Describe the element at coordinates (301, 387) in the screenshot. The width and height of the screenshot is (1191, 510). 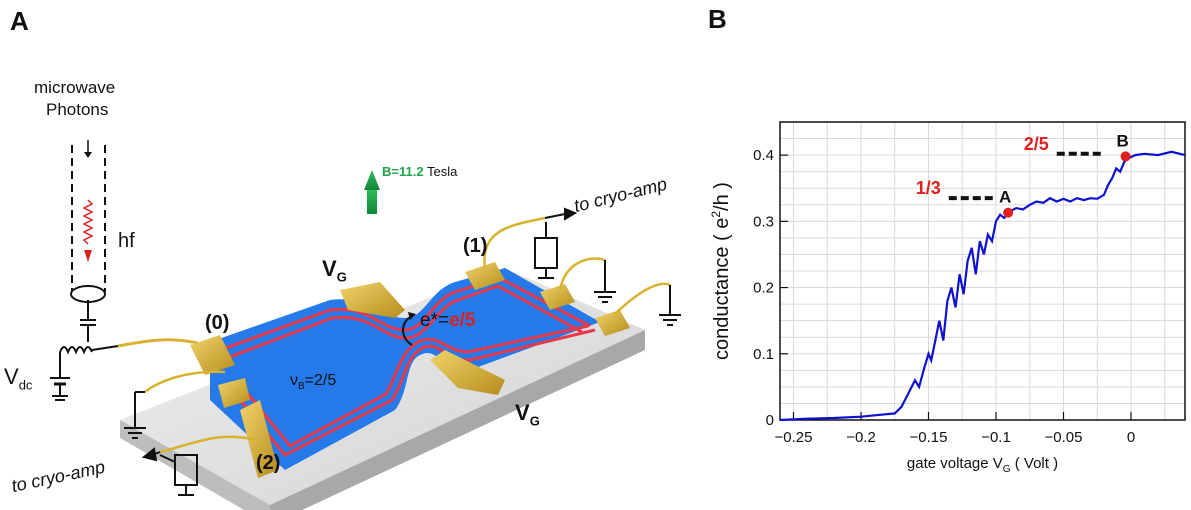
I see `filling-subscript: B` at that location.